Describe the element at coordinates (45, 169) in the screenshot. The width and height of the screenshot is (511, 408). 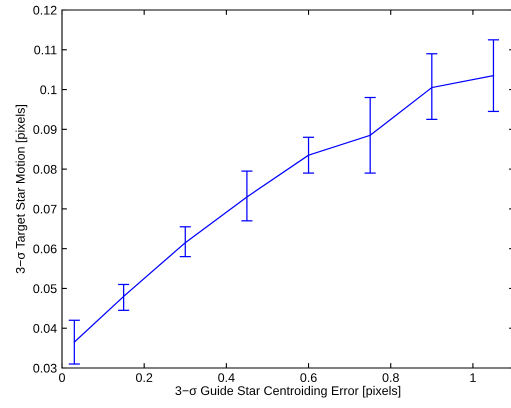
I see `y-tick-label: 0.08` at that location.